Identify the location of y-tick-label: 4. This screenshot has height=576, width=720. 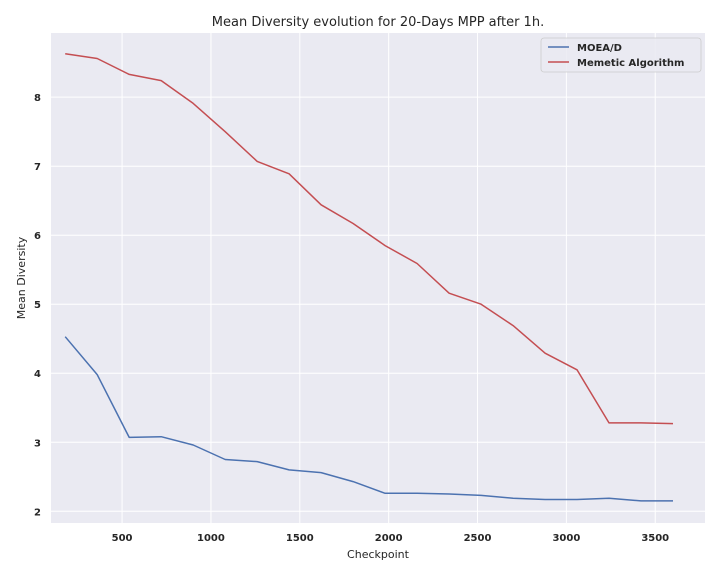
(37, 374).